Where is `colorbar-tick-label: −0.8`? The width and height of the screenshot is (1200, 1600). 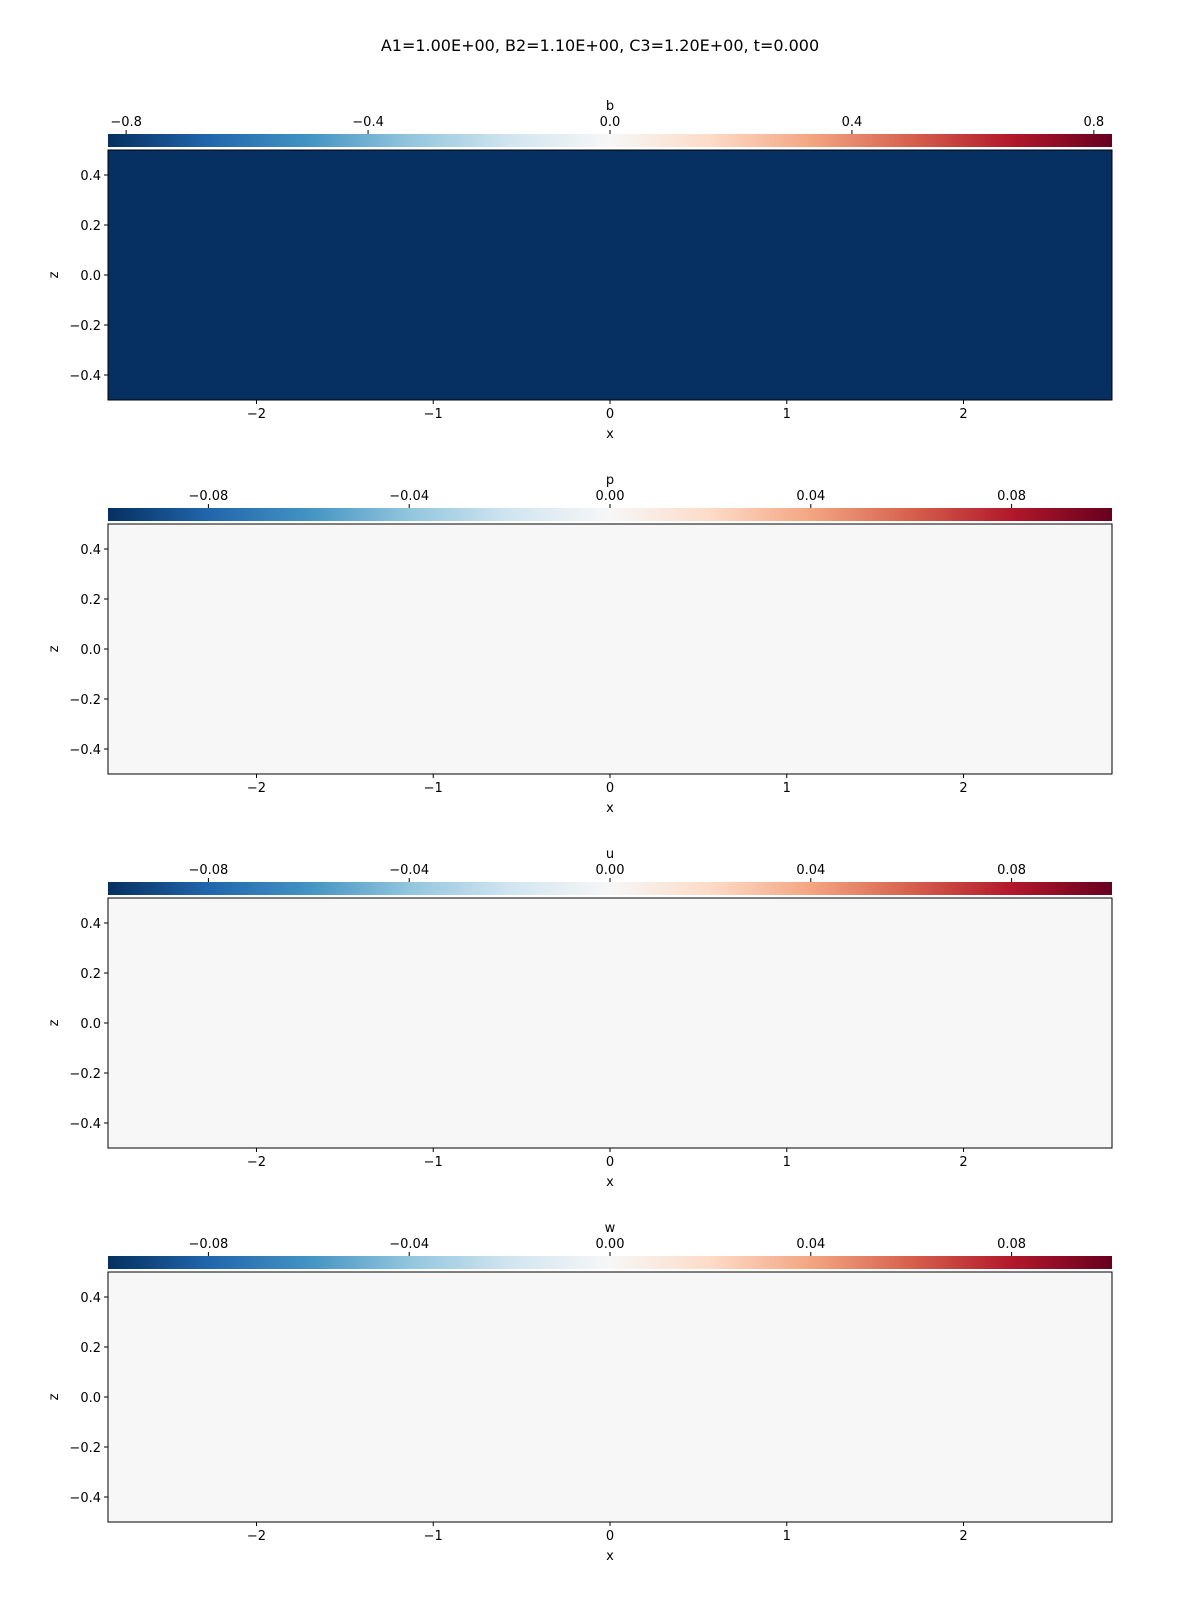
colorbar-tick-label: −0.8 is located at coordinates (126, 122).